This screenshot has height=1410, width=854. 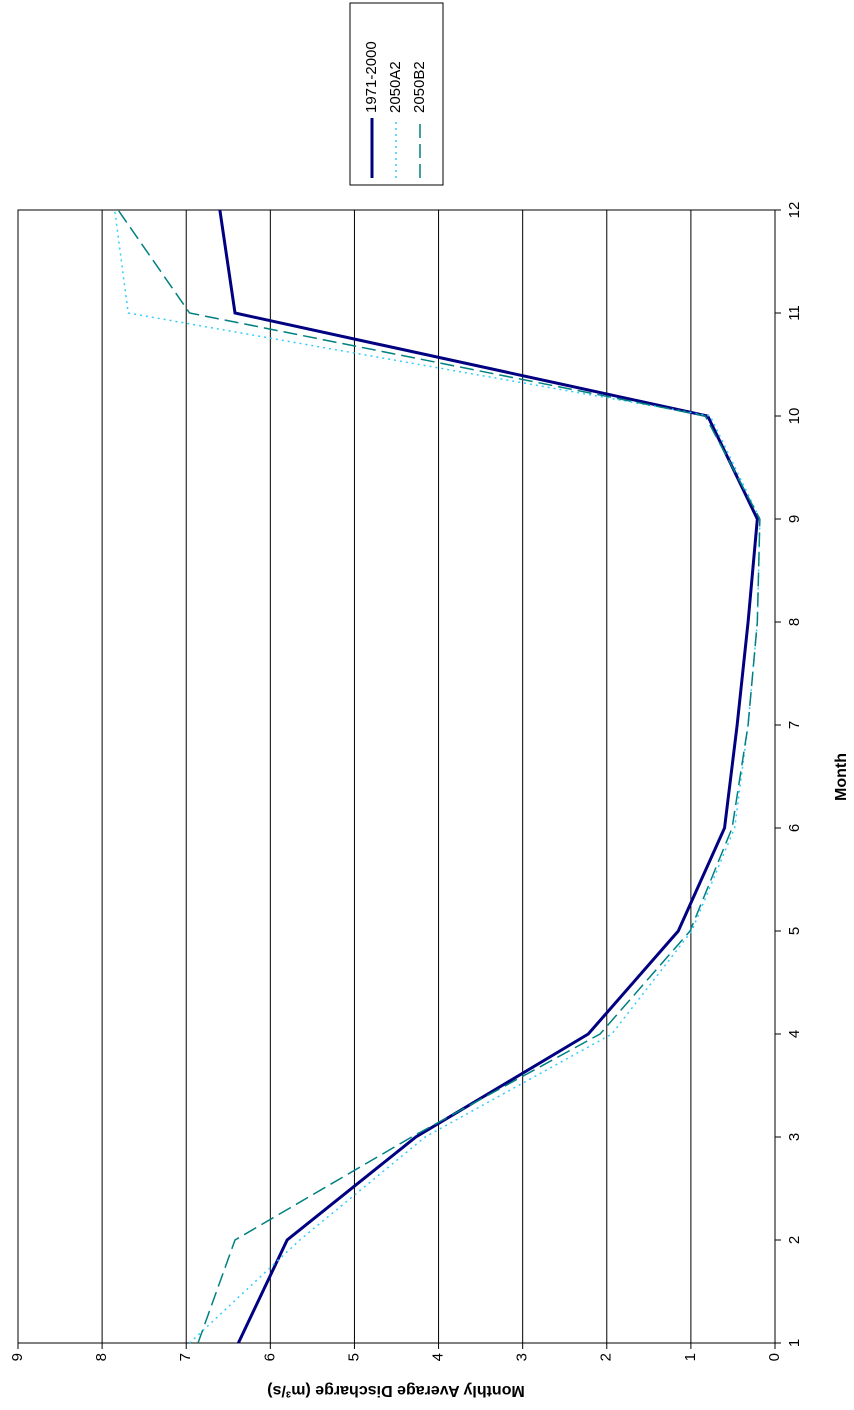 What do you see at coordinates (606, 1357) in the screenshot?
I see `y-tick-label: 2` at bounding box center [606, 1357].